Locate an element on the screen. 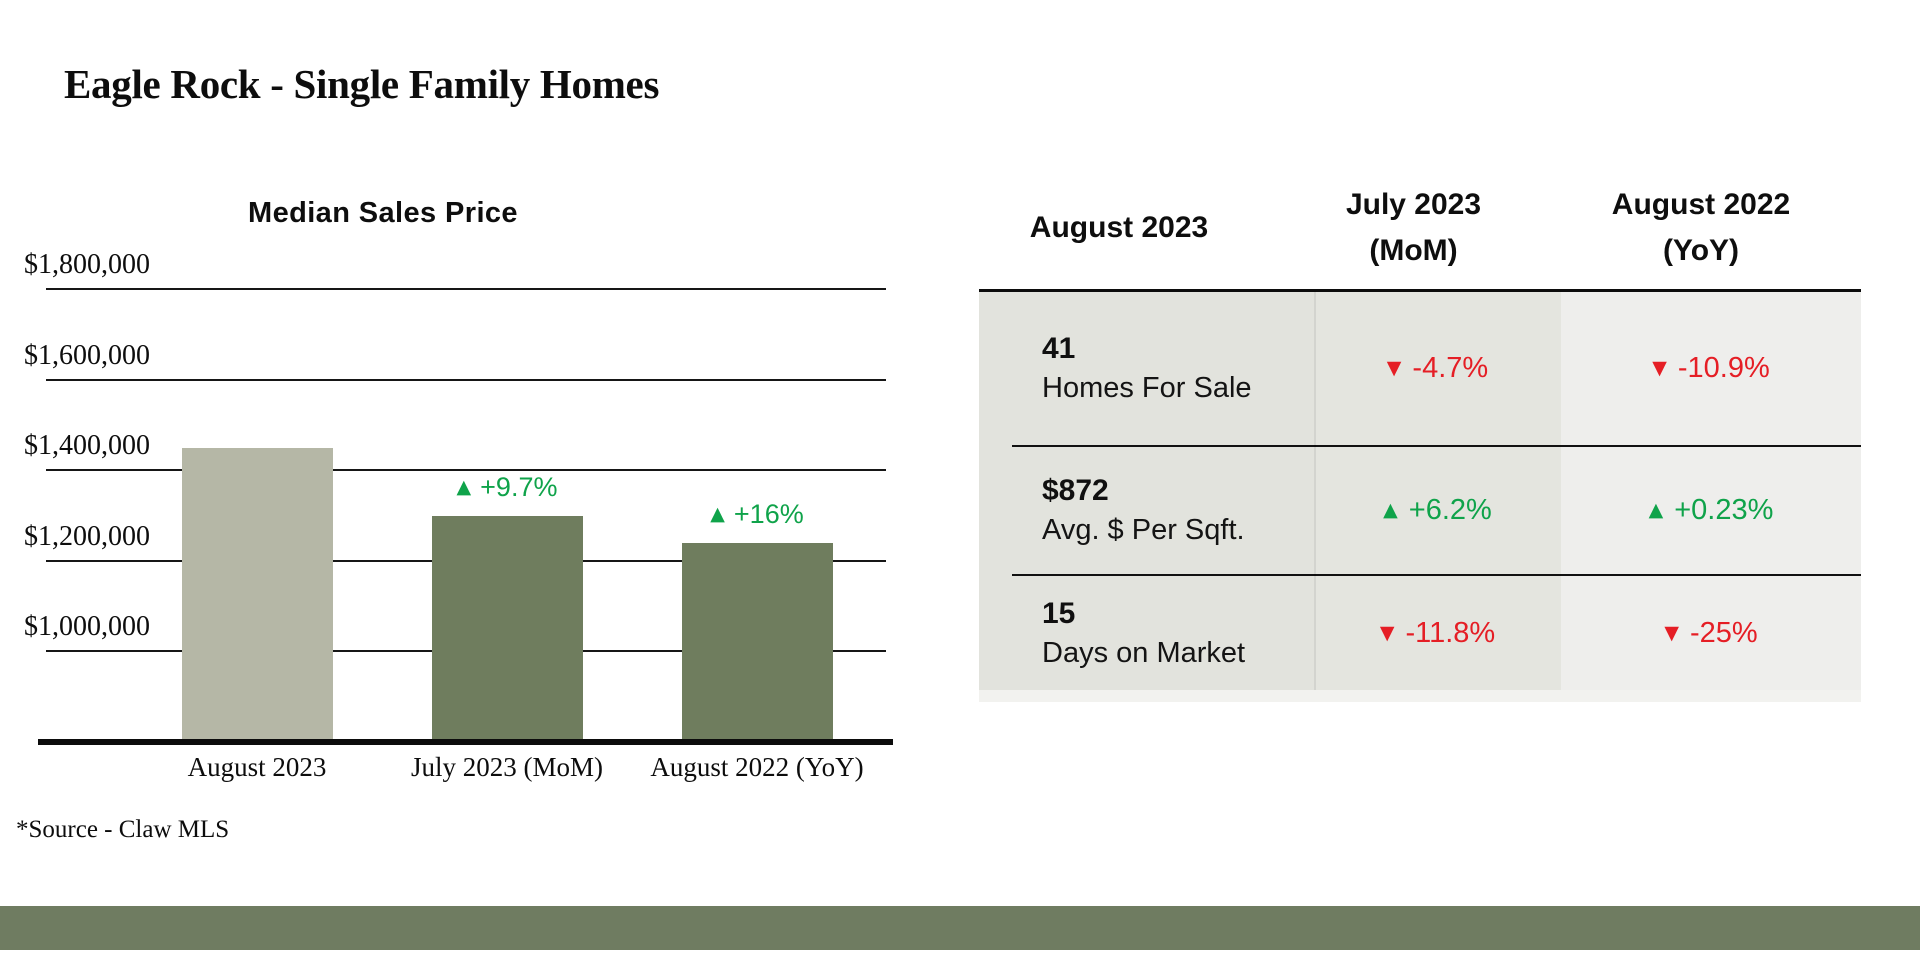 The height and width of the screenshot is (954, 1920). x-tick-label: August 2023 is located at coordinates (257, 767).